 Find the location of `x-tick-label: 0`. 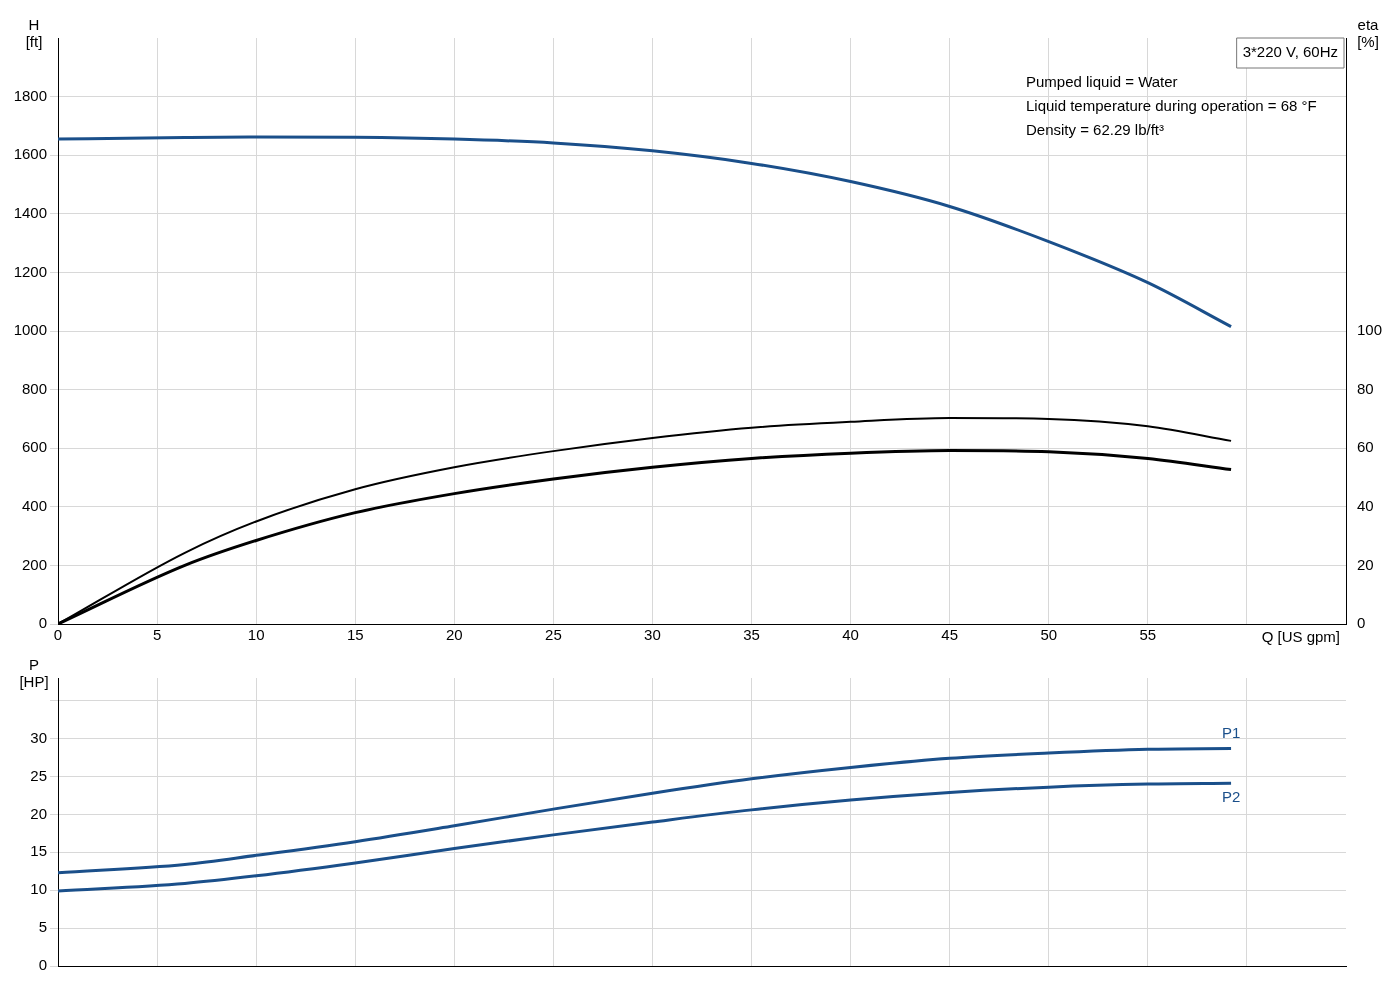

x-tick-label: 0 is located at coordinates (58, 635).